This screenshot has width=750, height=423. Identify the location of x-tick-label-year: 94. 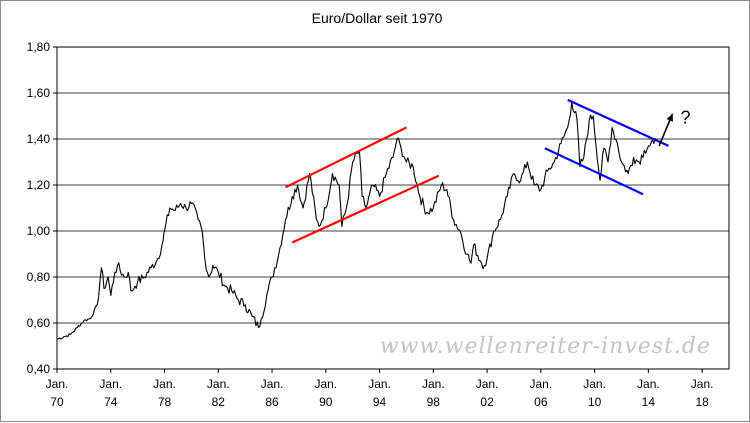
(380, 402).